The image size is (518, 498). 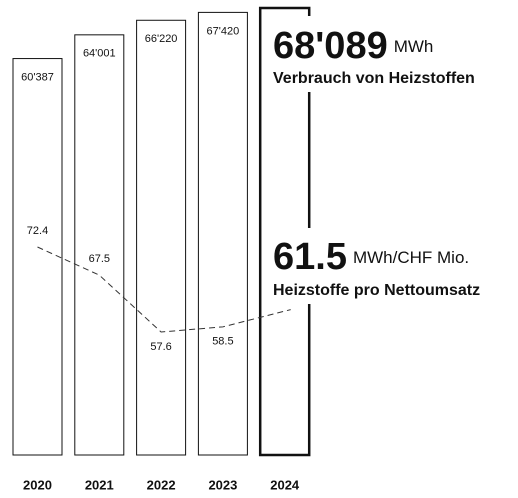 What do you see at coordinates (310, 257) in the screenshot?
I see `highlight-number: 61.5` at bounding box center [310, 257].